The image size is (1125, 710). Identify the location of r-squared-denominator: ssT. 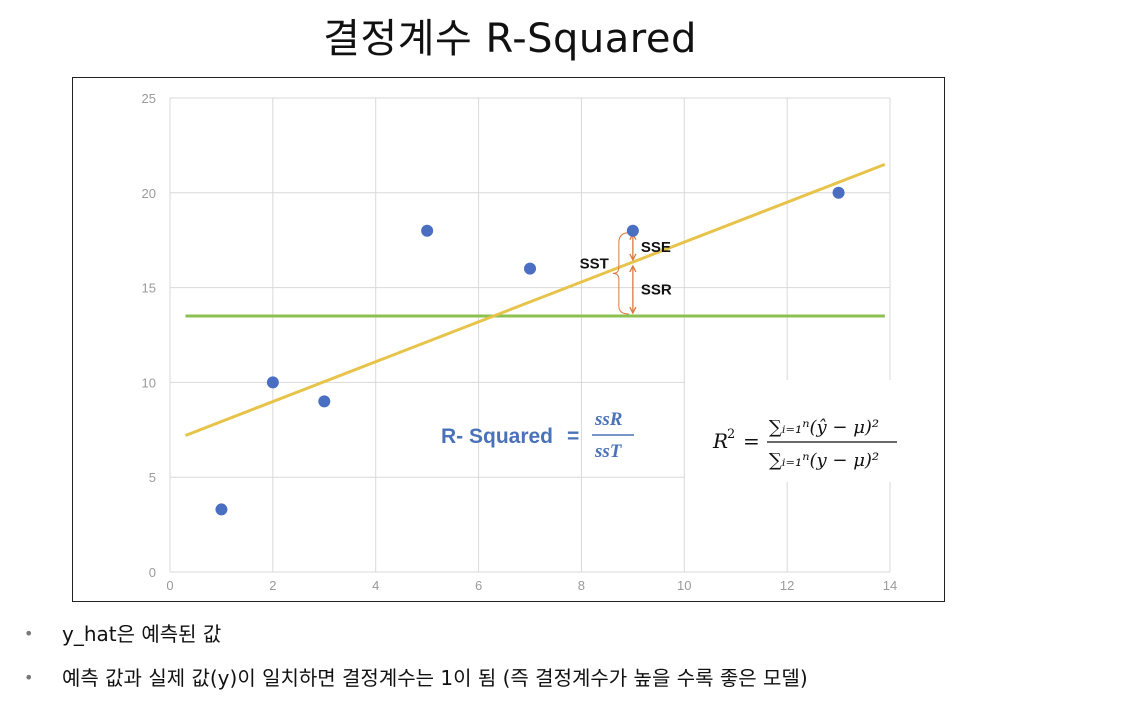
(608, 451).